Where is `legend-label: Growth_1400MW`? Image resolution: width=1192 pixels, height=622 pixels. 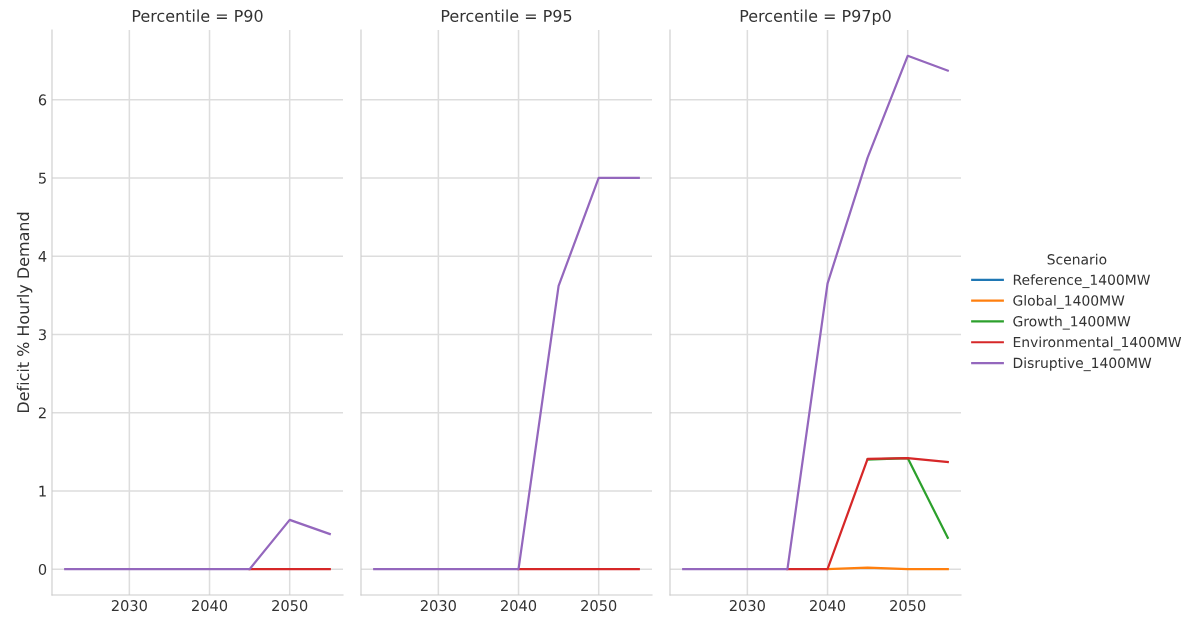
legend-label: Growth_1400MW is located at coordinates (1072, 322).